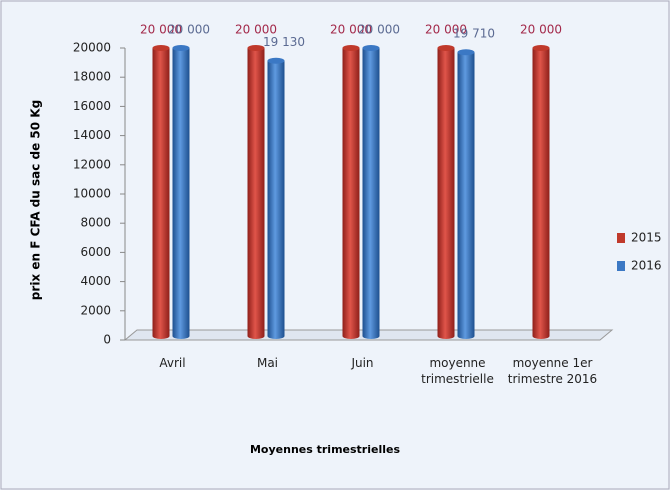 This screenshot has width=670, height=490. What do you see at coordinates (552, 371) in the screenshot?
I see `x-tick-label: moyenne 1er trimestre 2016` at bounding box center [552, 371].